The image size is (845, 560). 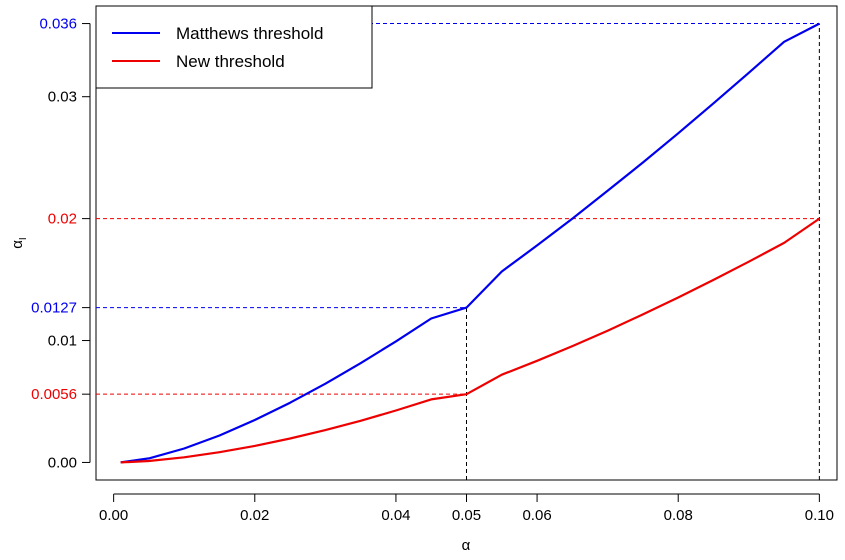 I want to click on y-tick-label-4: 0.02, so click(x=62, y=219).